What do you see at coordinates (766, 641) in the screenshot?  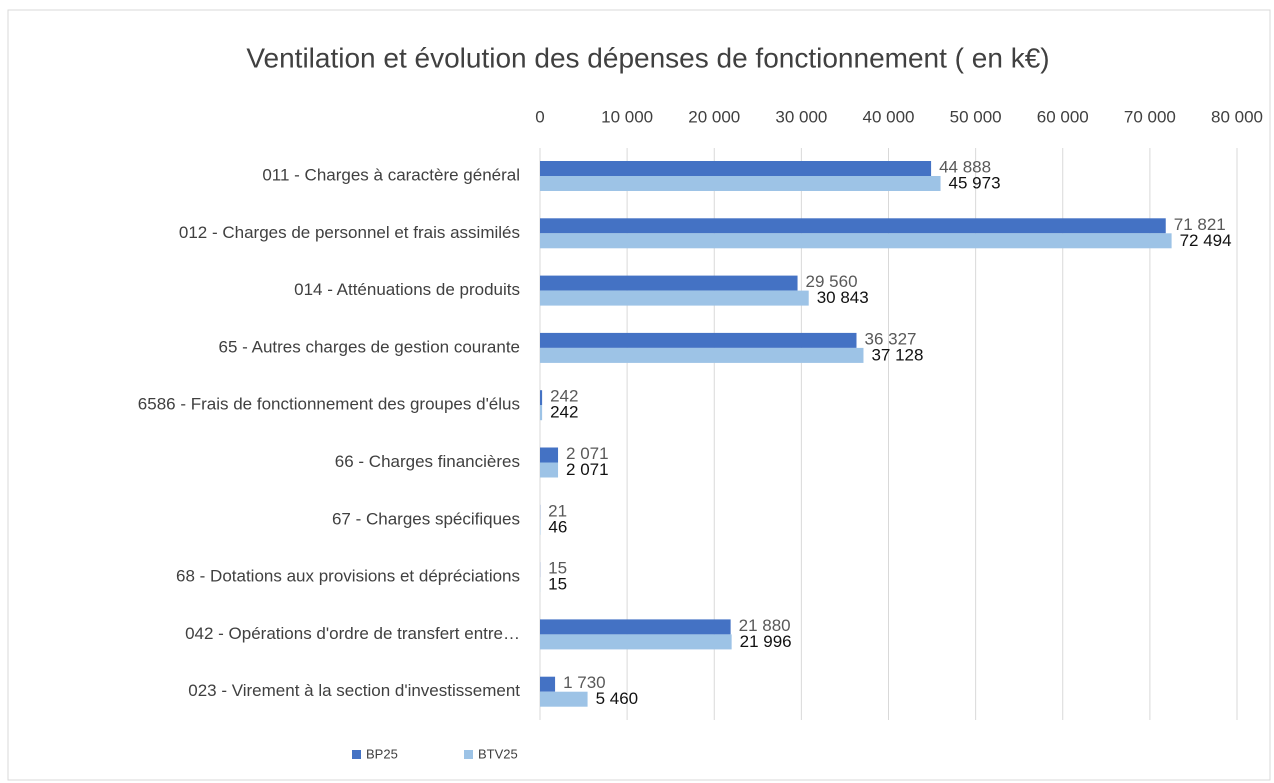 I see `data-label: 21 996` at bounding box center [766, 641].